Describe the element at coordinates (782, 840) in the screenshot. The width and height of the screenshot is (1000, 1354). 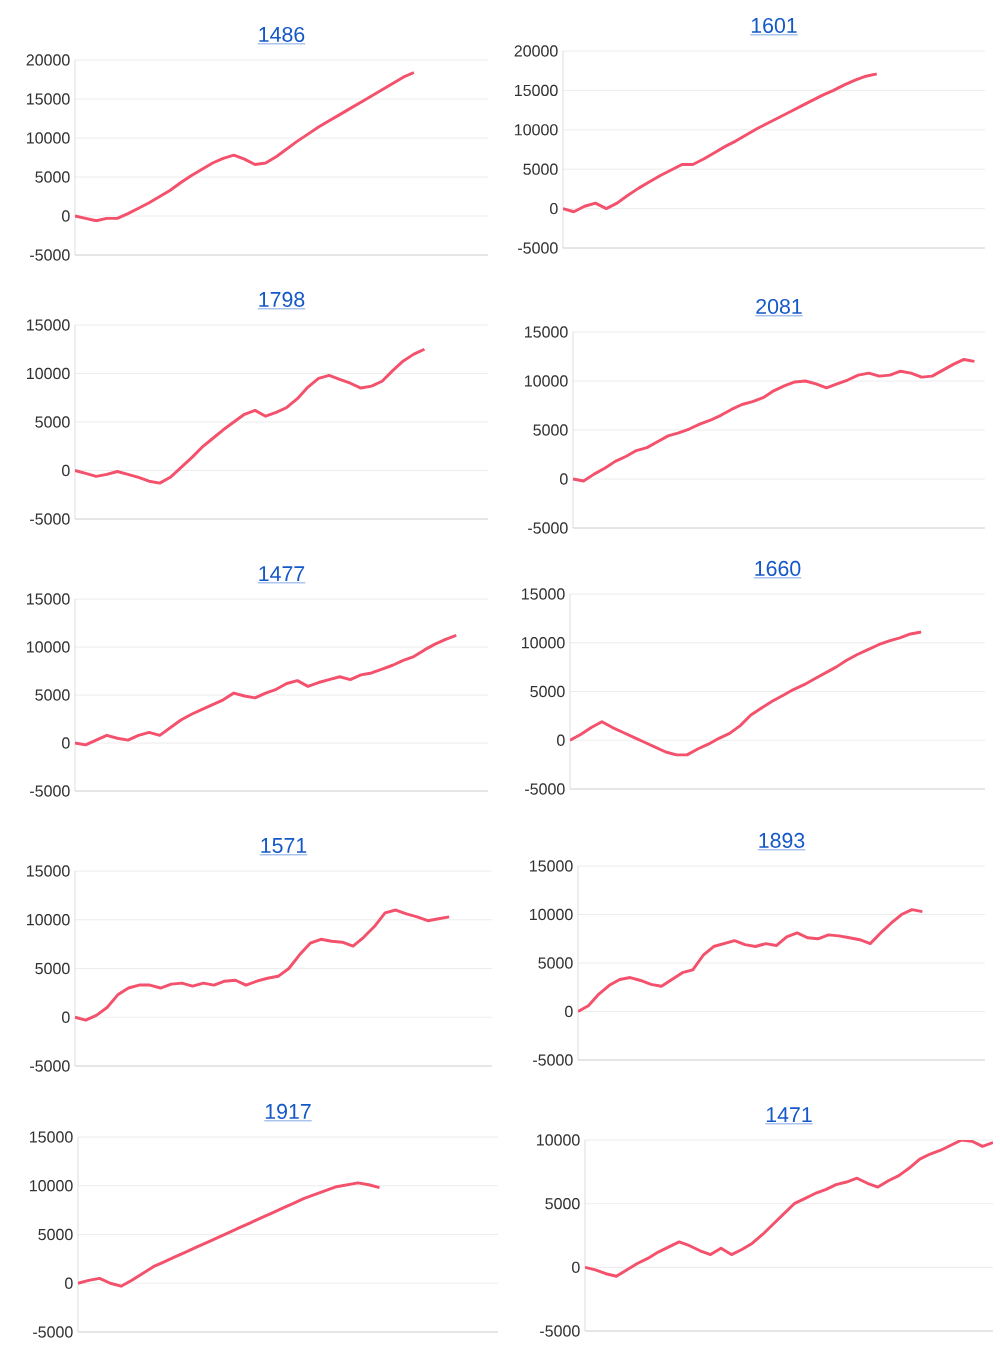
I see `chart-title: 1893` at that location.